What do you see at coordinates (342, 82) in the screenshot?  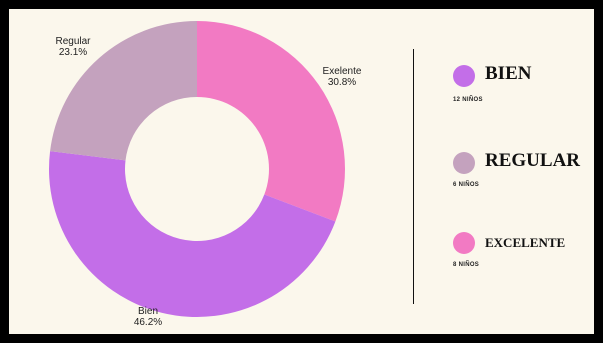 I see `slice-label-exelente-value: 30.8%` at bounding box center [342, 82].